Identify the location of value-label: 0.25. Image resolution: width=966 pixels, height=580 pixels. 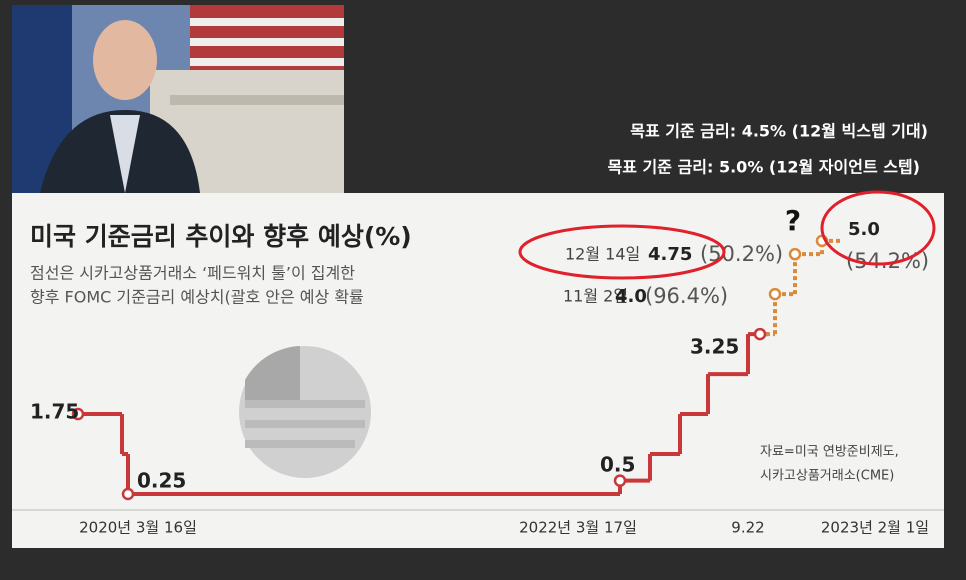
(161, 481).